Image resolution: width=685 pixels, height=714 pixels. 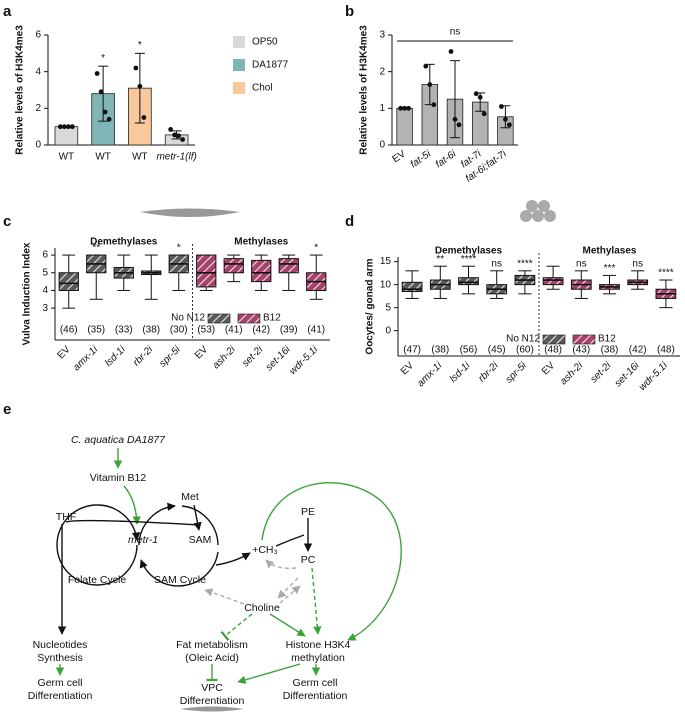 What do you see at coordinates (382, 71) in the screenshot?
I see `y-tick-label: 2` at bounding box center [382, 71].